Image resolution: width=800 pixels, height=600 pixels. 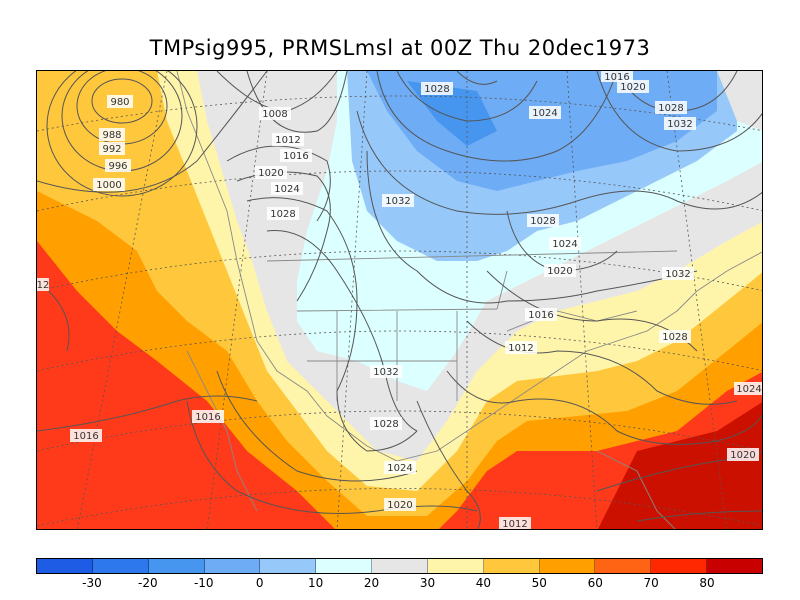 I want to click on shade-minus10, so click(x=452, y=113).